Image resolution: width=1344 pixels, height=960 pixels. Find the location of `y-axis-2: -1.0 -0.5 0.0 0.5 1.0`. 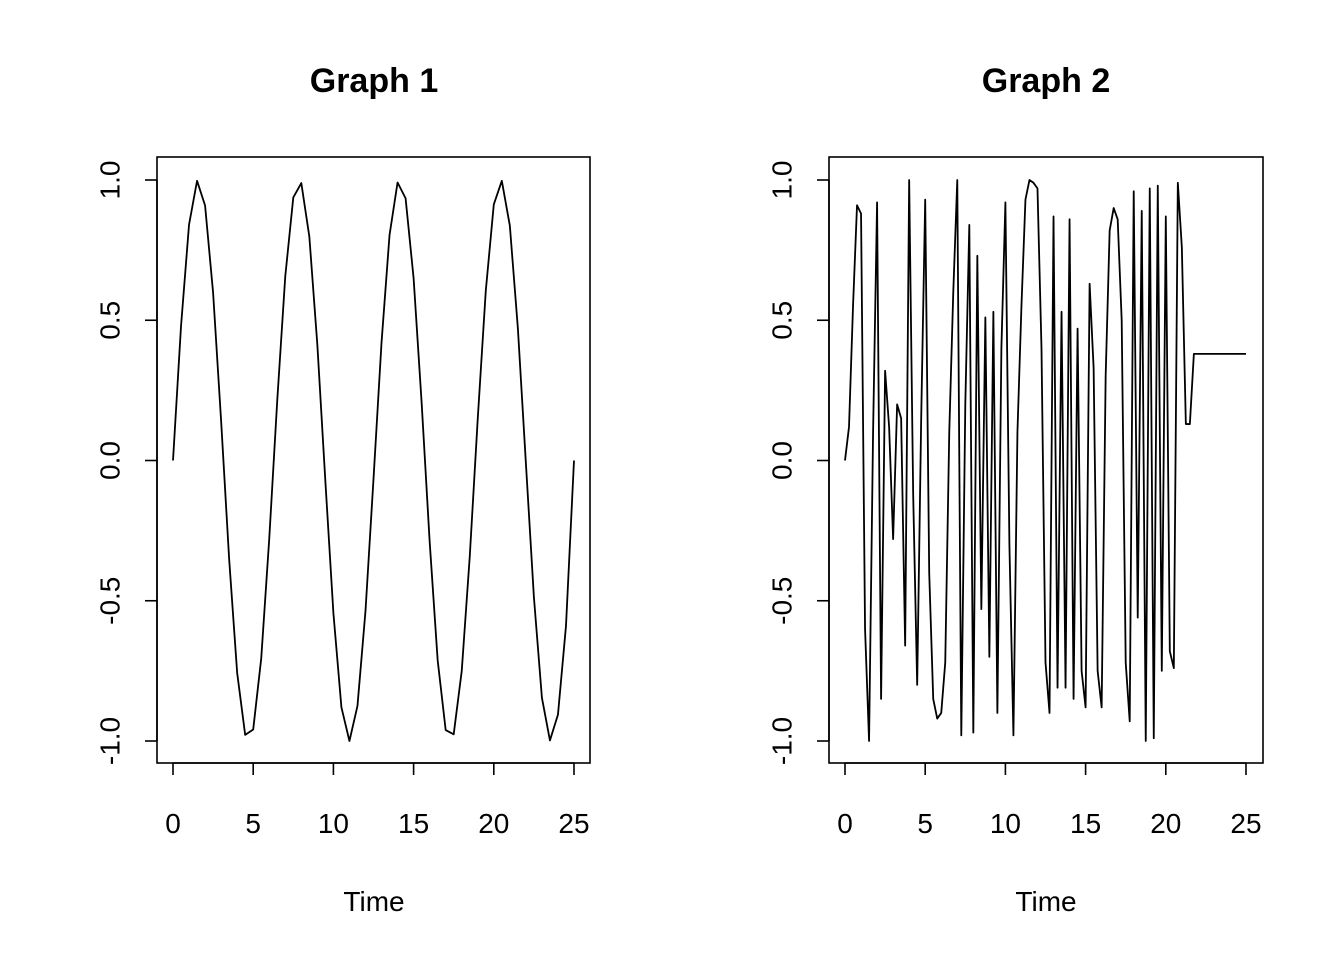

y-axis-2: -1.0 -0.5 0.0 0.5 1.0 is located at coordinates (798, 463).